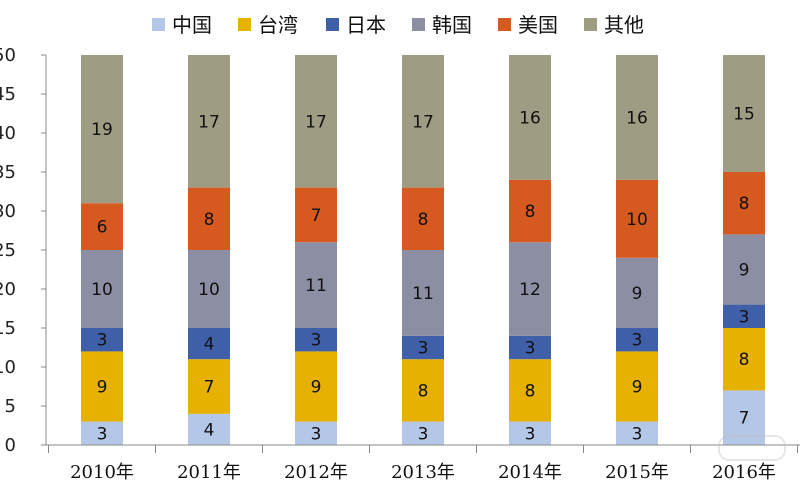 This screenshot has width=800, height=491. Describe the element at coordinates (637, 472) in the screenshot. I see `x-tick-label: 2015年` at that location.